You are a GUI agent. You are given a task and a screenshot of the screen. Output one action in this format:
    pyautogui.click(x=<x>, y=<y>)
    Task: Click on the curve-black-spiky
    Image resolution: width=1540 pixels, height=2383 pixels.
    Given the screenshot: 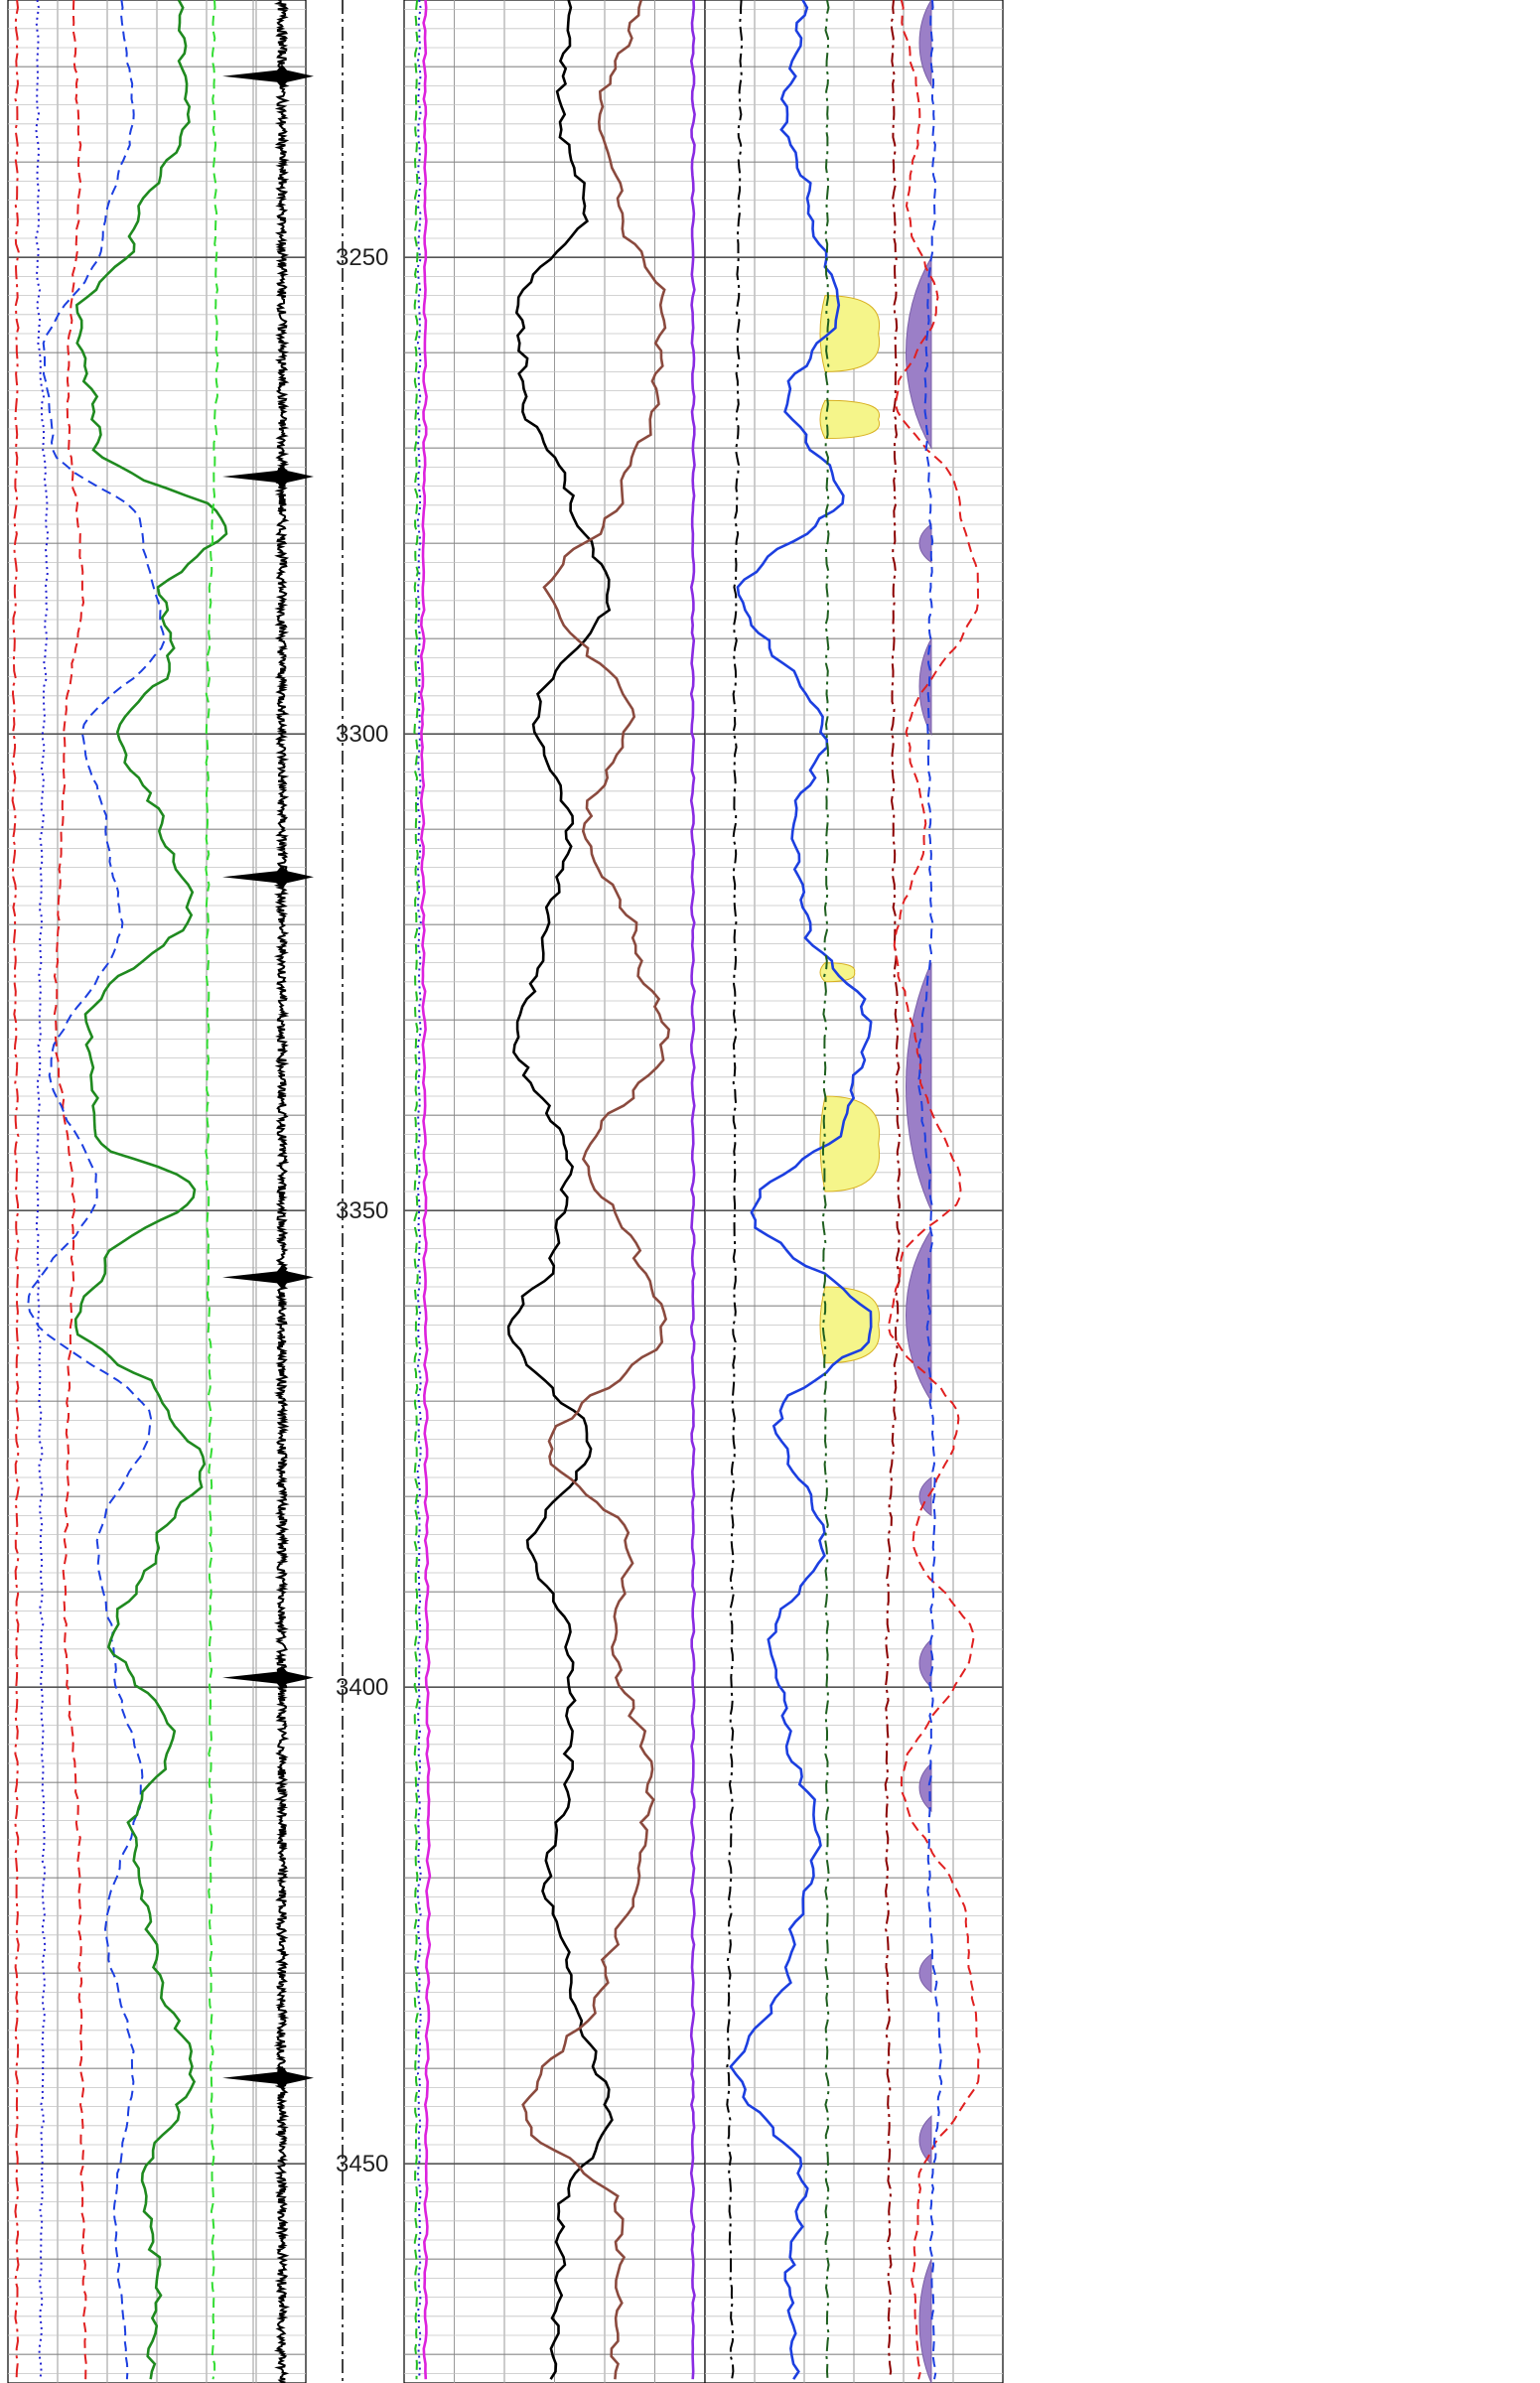 What is the action you would take?
    pyautogui.click(x=282, y=1191)
    